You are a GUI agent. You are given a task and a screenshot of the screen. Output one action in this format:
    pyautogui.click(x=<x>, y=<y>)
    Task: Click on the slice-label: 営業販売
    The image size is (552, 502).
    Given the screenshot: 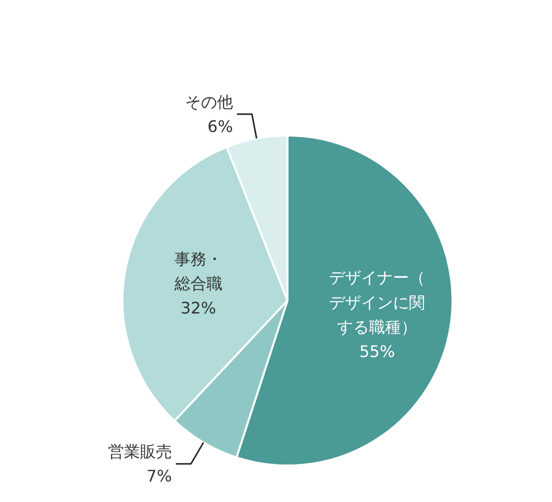 What is the action you would take?
    pyautogui.click(x=140, y=451)
    